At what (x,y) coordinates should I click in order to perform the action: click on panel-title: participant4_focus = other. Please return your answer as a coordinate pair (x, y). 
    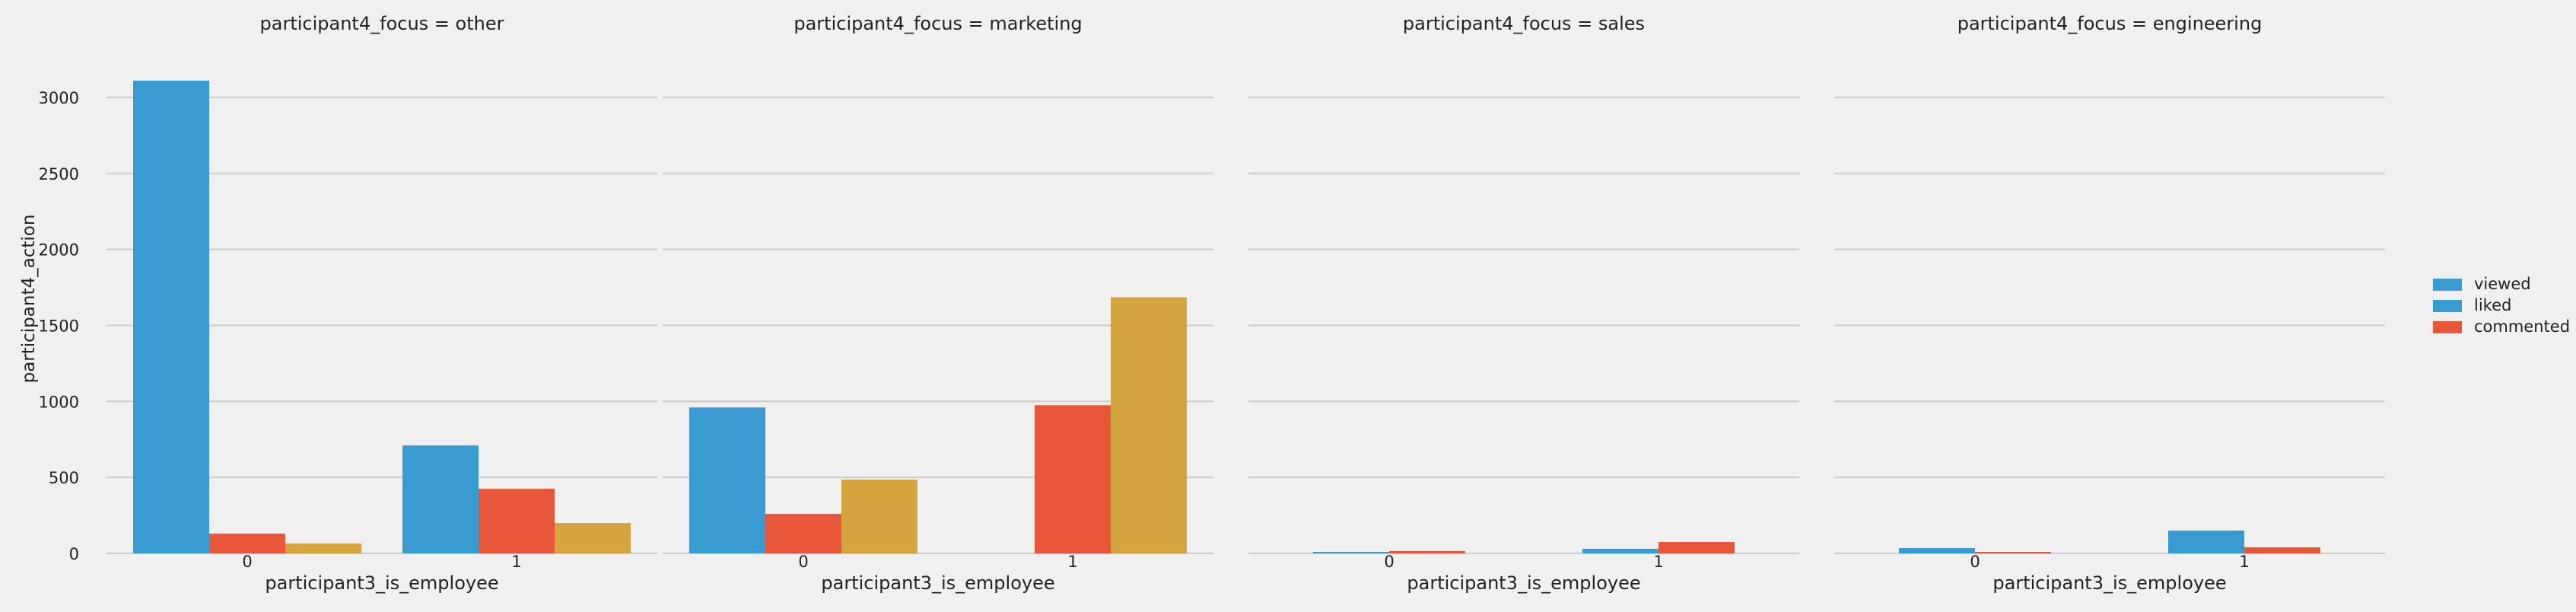
    Looking at the image, I should click on (382, 23).